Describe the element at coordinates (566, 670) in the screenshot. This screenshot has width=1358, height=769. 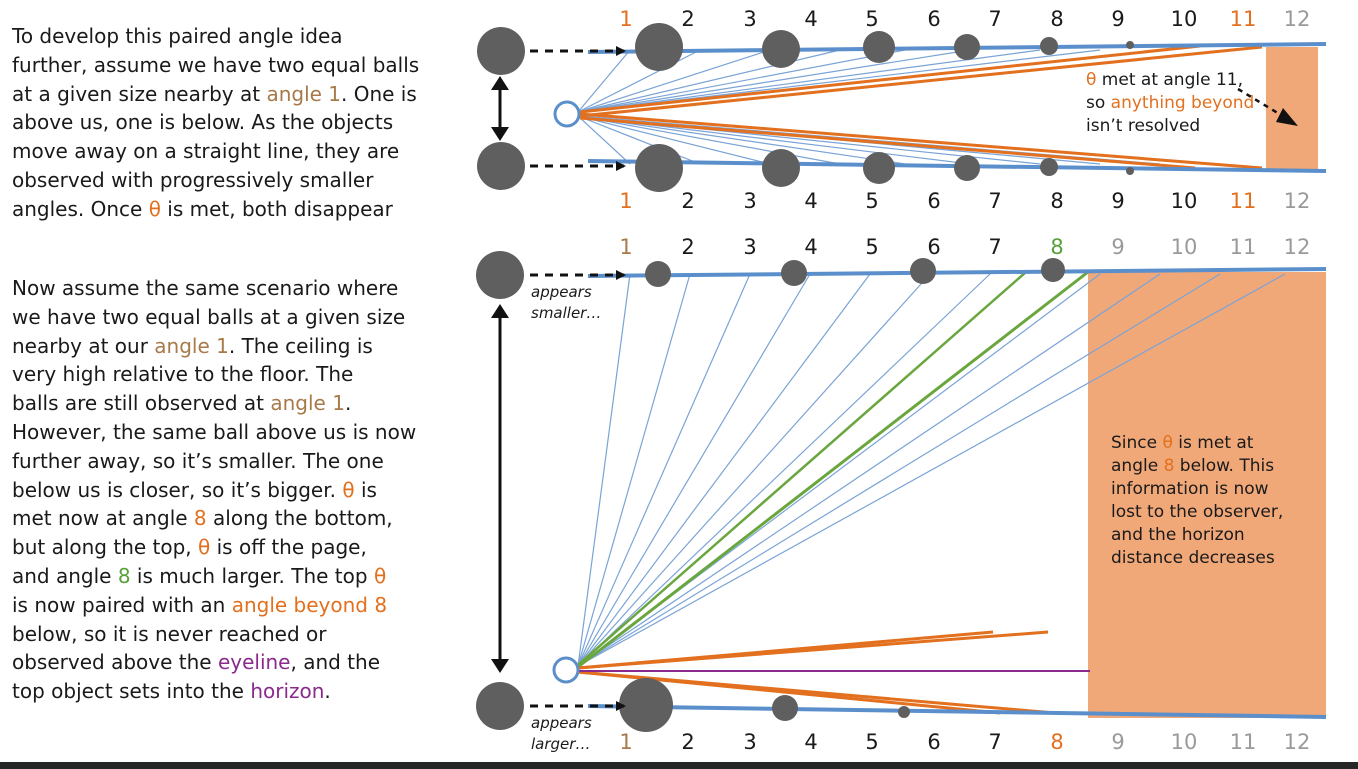
I see `observer-eye` at that location.